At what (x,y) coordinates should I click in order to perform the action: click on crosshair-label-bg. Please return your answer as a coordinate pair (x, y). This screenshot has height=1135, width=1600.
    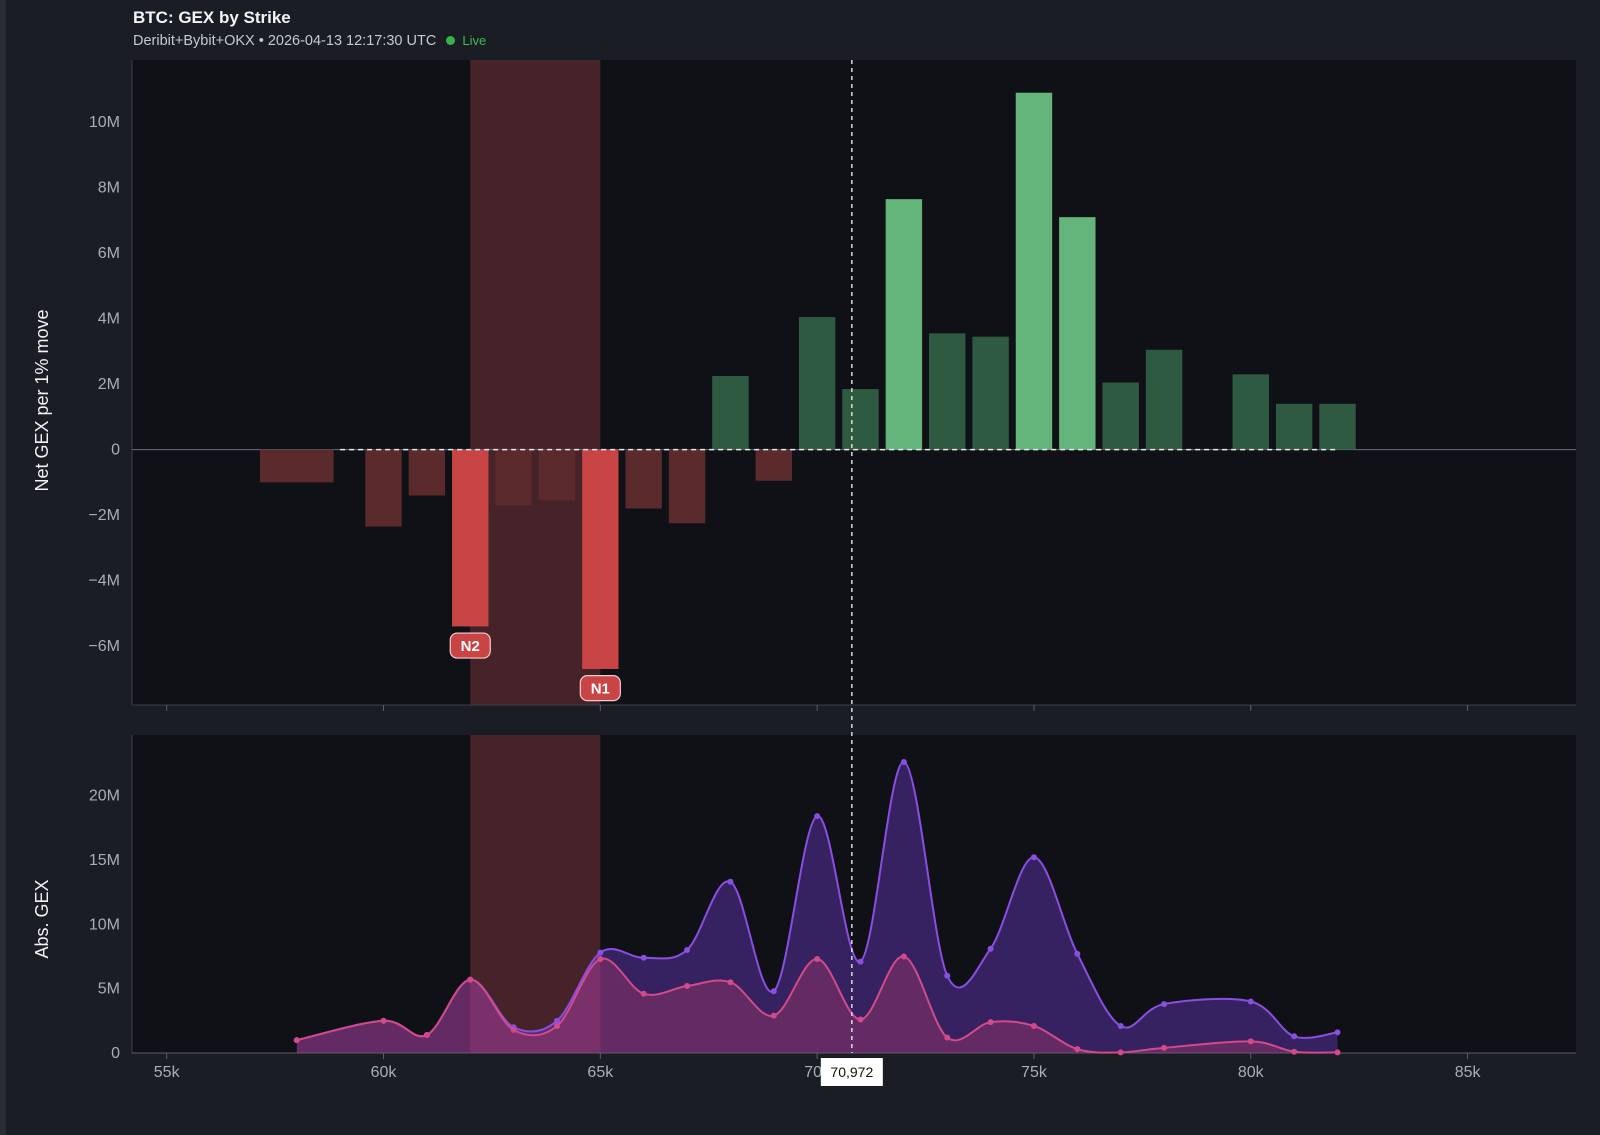
    Looking at the image, I should click on (851, 1072).